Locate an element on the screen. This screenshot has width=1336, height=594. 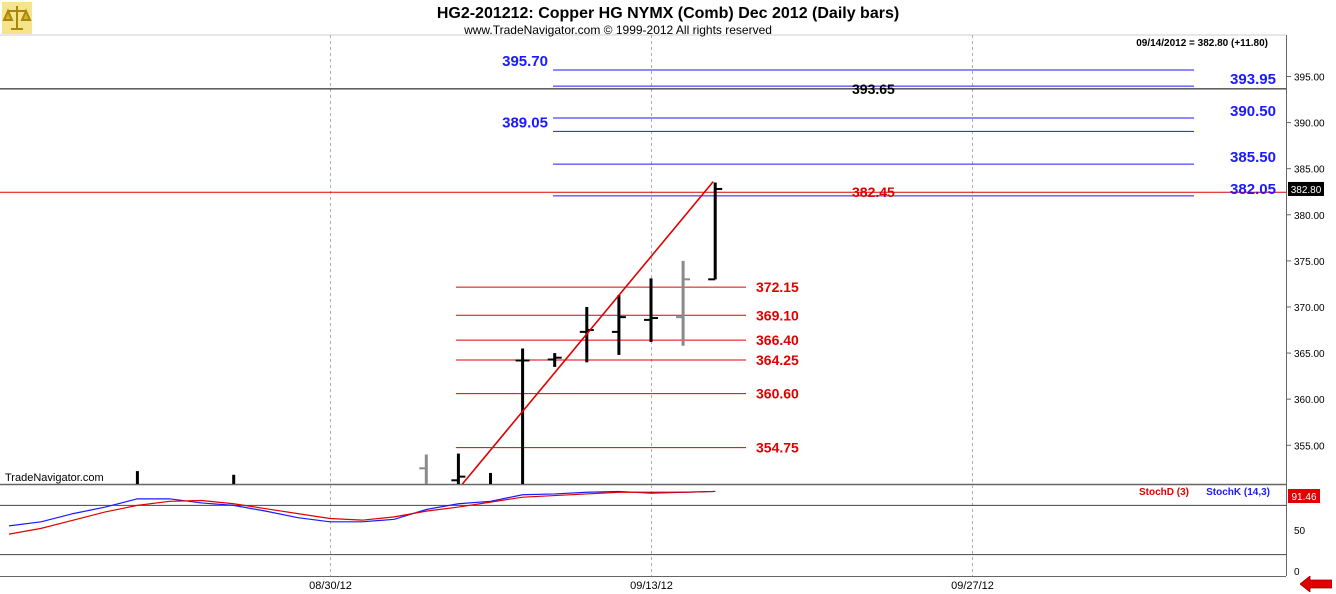
x-tick-label: 09/27/12 is located at coordinates (972, 586).